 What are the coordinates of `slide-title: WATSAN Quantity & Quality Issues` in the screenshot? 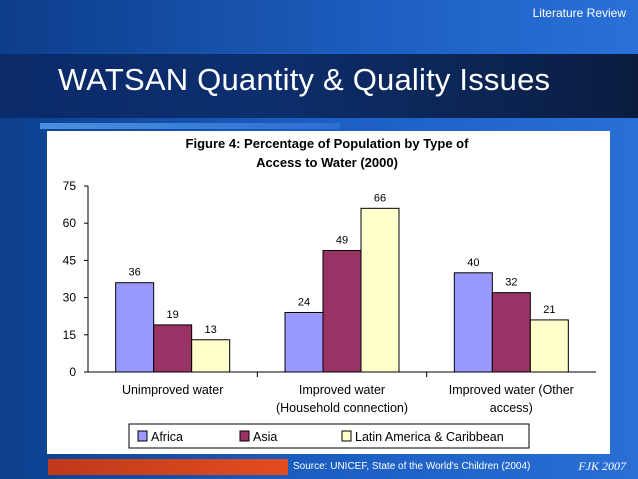 It's located at (304, 79).